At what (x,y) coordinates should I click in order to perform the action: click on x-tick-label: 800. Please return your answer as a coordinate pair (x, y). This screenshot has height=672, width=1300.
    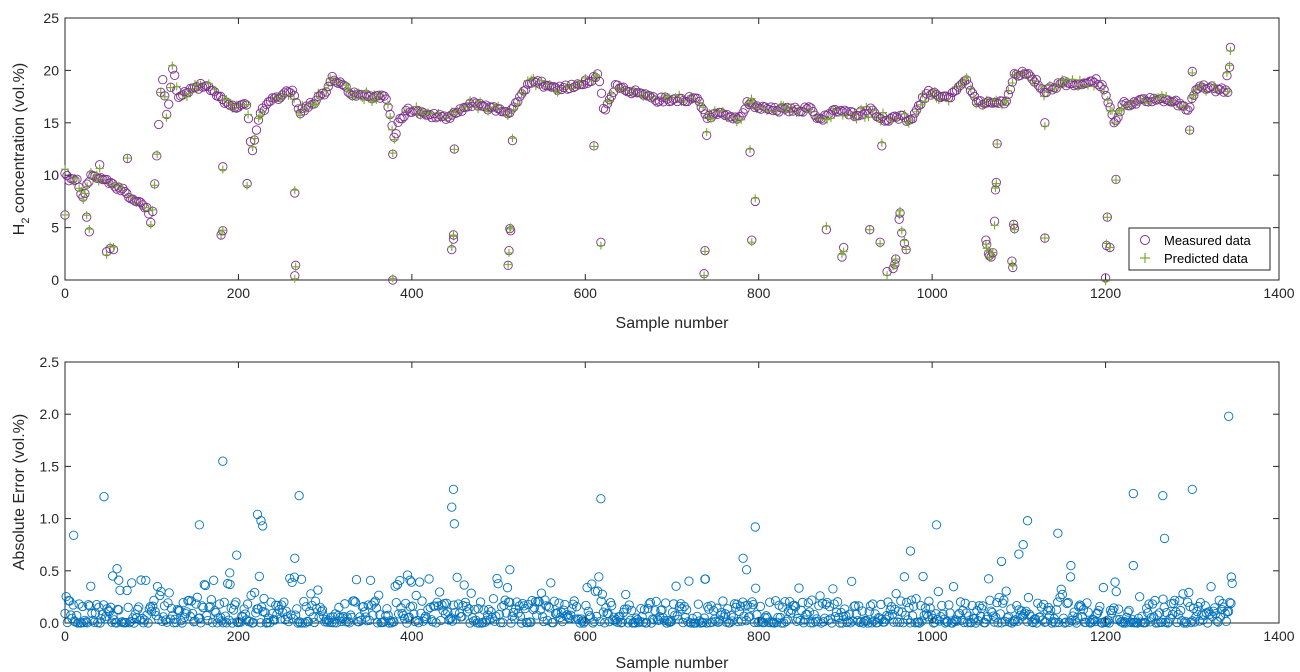
    Looking at the image, I should click on (759, 636).